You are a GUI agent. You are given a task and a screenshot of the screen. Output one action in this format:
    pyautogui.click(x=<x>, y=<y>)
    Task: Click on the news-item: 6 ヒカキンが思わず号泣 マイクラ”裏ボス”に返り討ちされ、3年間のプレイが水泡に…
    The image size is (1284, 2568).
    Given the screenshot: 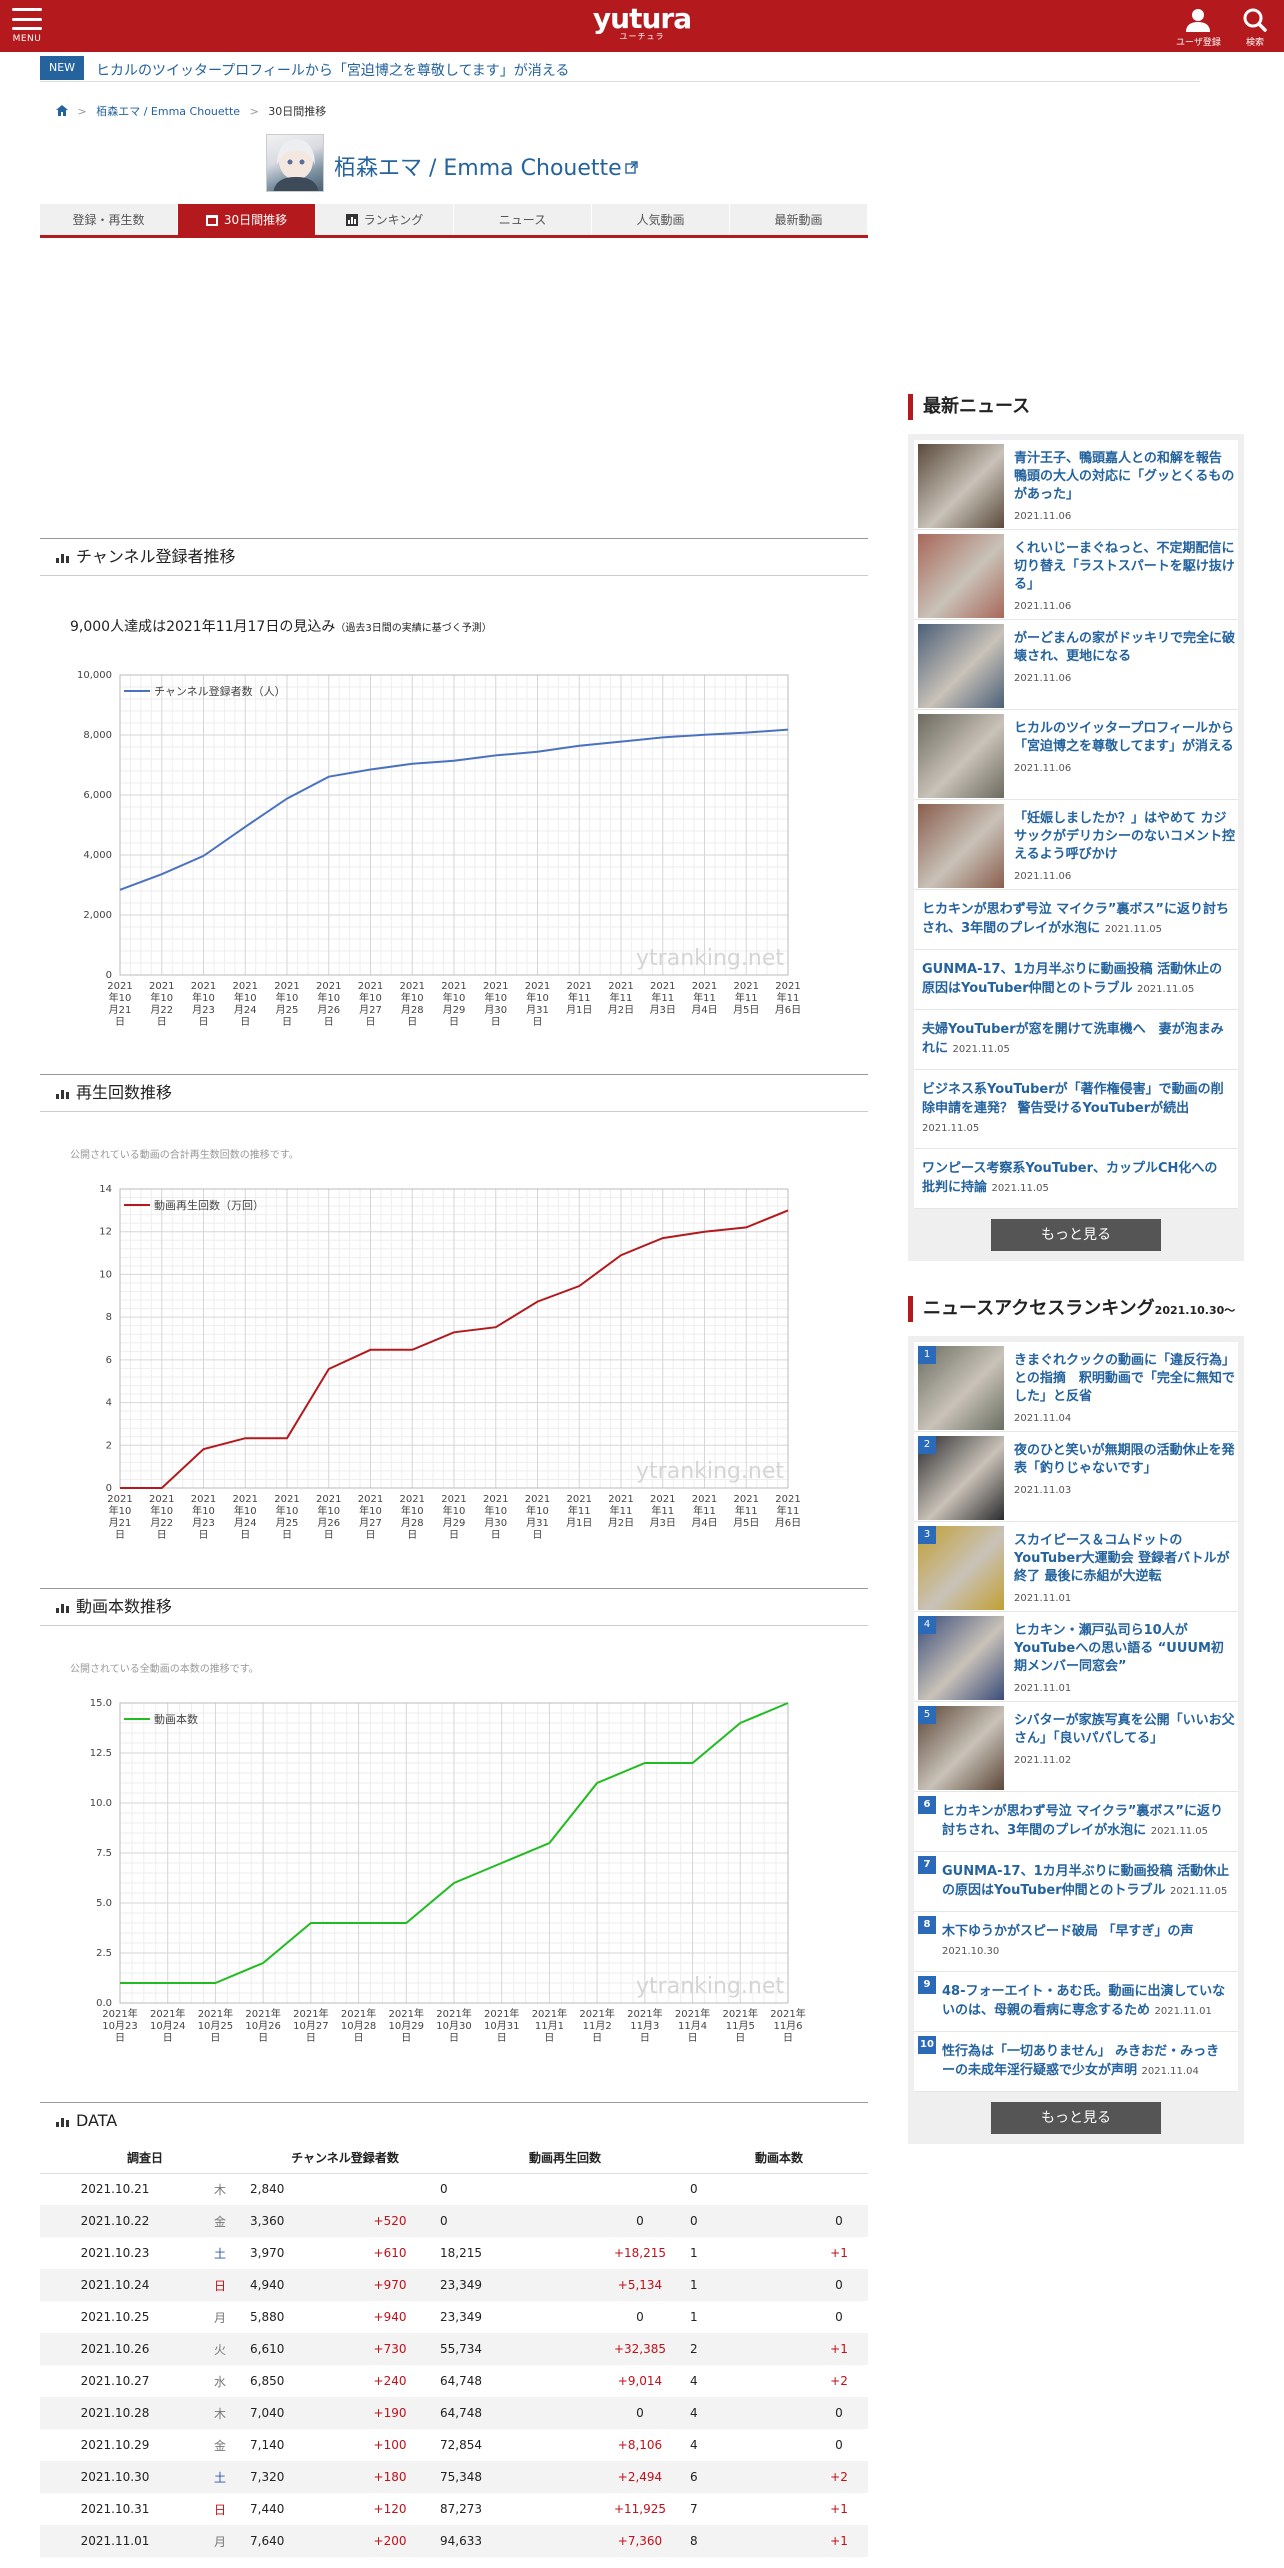 What is the action you would take?
    pyautogui.click(x=1076, y=1822)
    